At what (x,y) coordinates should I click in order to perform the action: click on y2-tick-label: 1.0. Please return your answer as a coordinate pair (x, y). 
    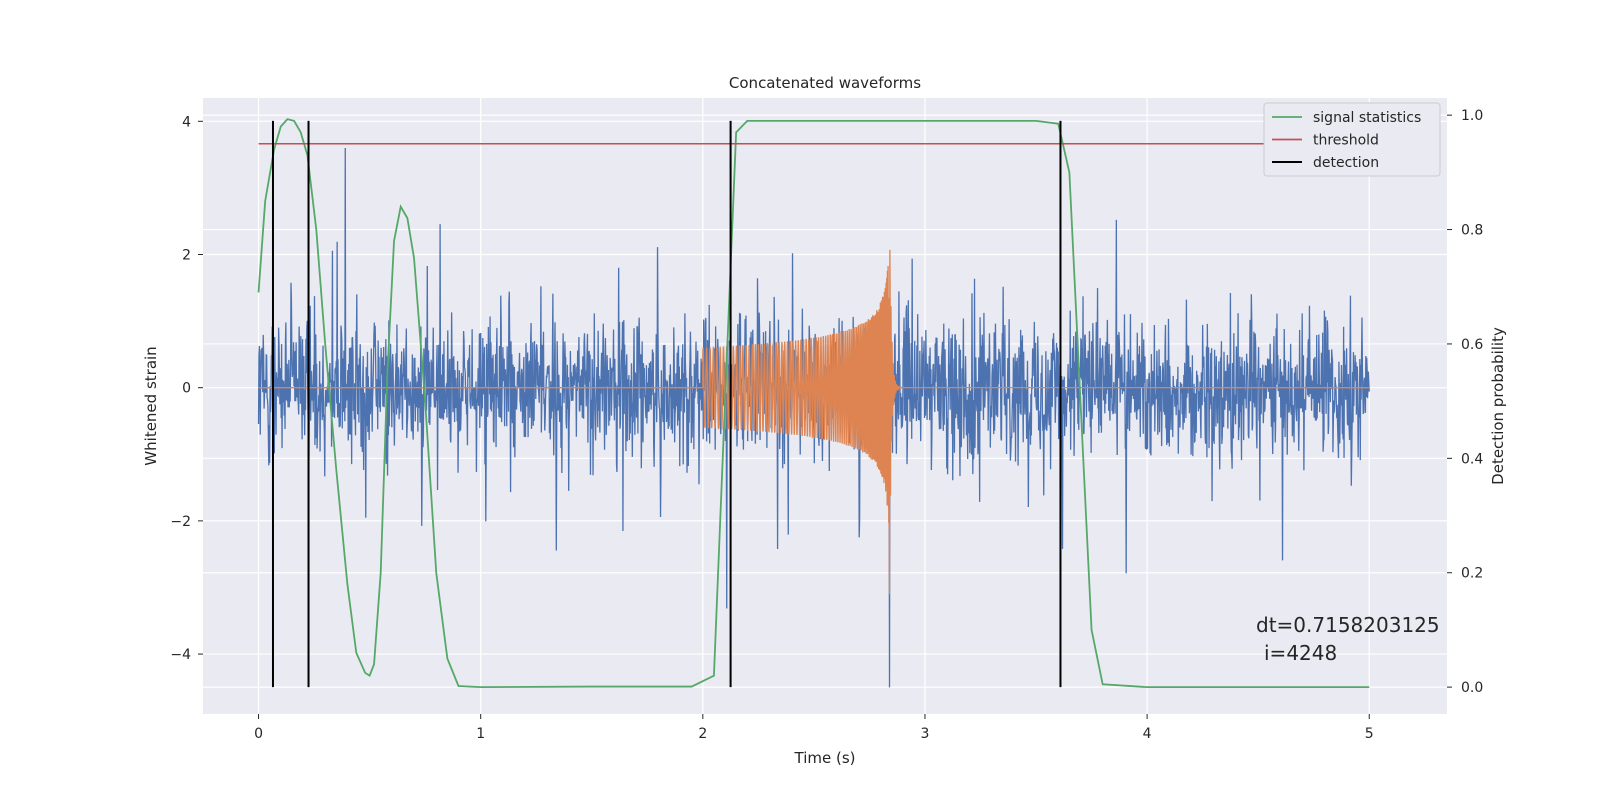
    Looking at the image, I should click on (1472, 116).